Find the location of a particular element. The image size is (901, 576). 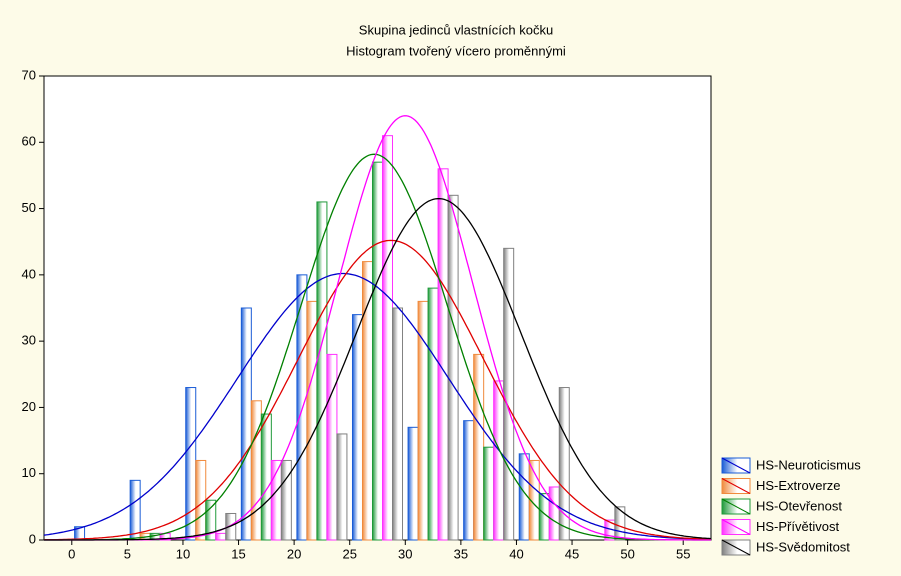

x-tick-label: 55 is located at coordinates (683, 553).